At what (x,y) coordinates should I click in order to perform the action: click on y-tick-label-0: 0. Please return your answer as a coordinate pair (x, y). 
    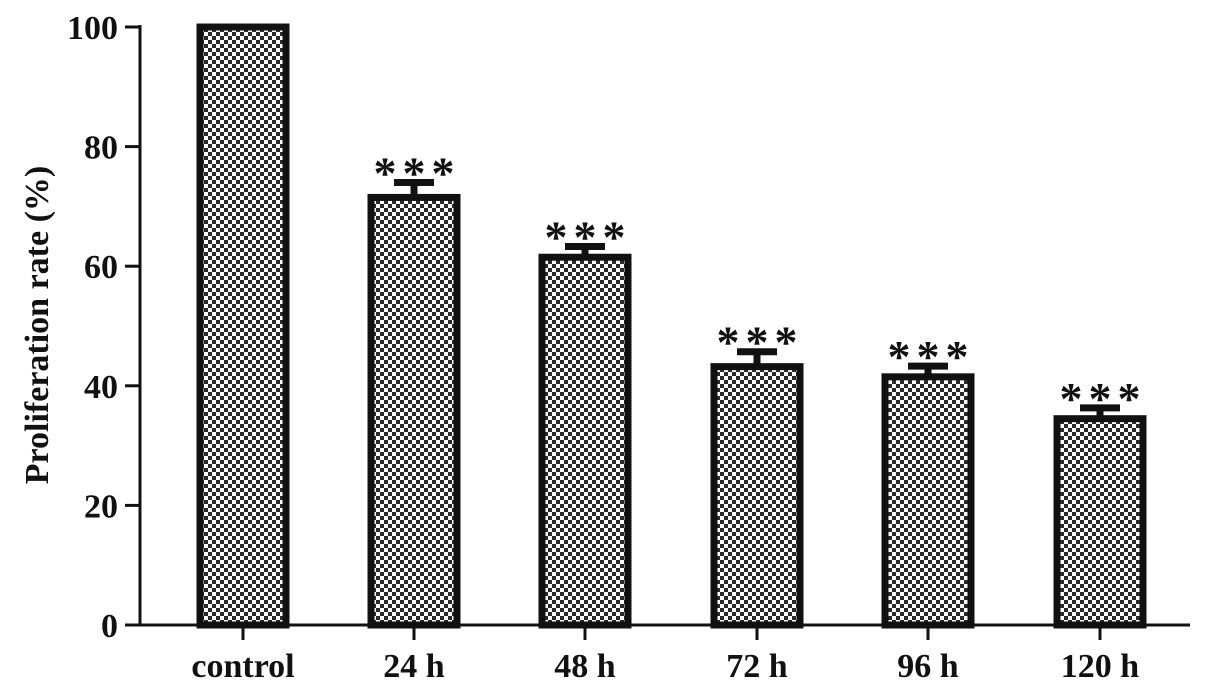
    Looking at the image, I should click on (109, 626).